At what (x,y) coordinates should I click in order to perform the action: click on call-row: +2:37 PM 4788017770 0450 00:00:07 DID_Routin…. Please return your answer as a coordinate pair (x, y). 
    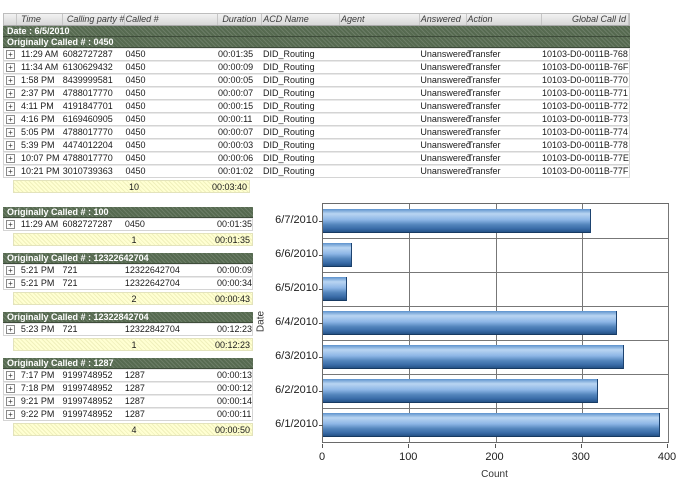
    Looking at the image, I should click on (316, 93).